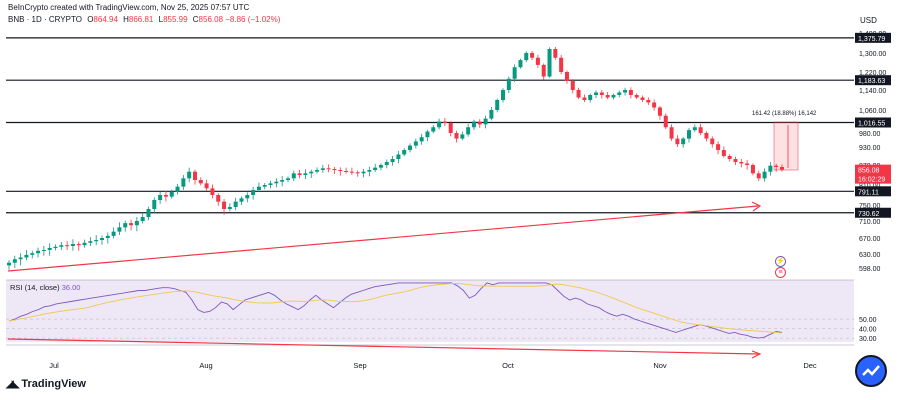  I want to click on rsi-moving-average-line, so click(395, 308).